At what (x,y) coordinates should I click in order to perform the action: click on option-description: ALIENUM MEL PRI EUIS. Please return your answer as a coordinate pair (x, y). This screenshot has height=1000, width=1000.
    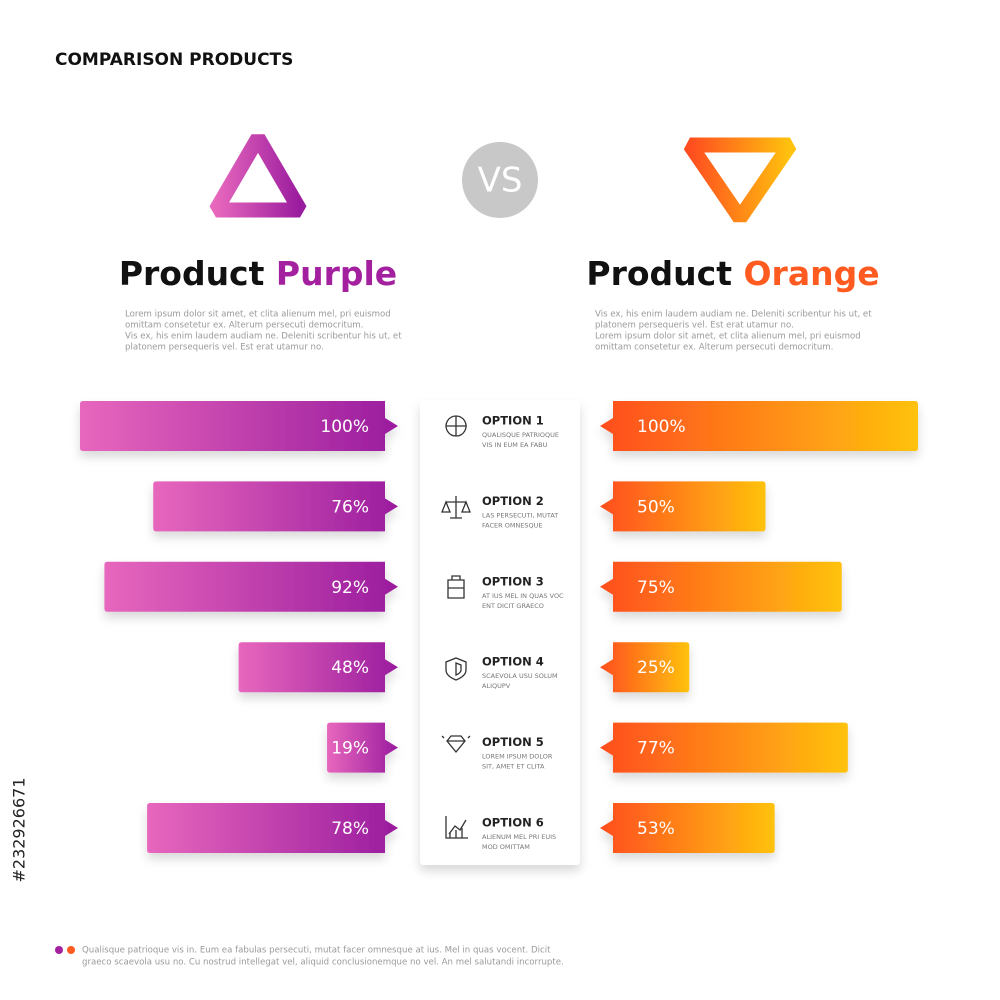
    Looking at the image, I should click on (519, 837).